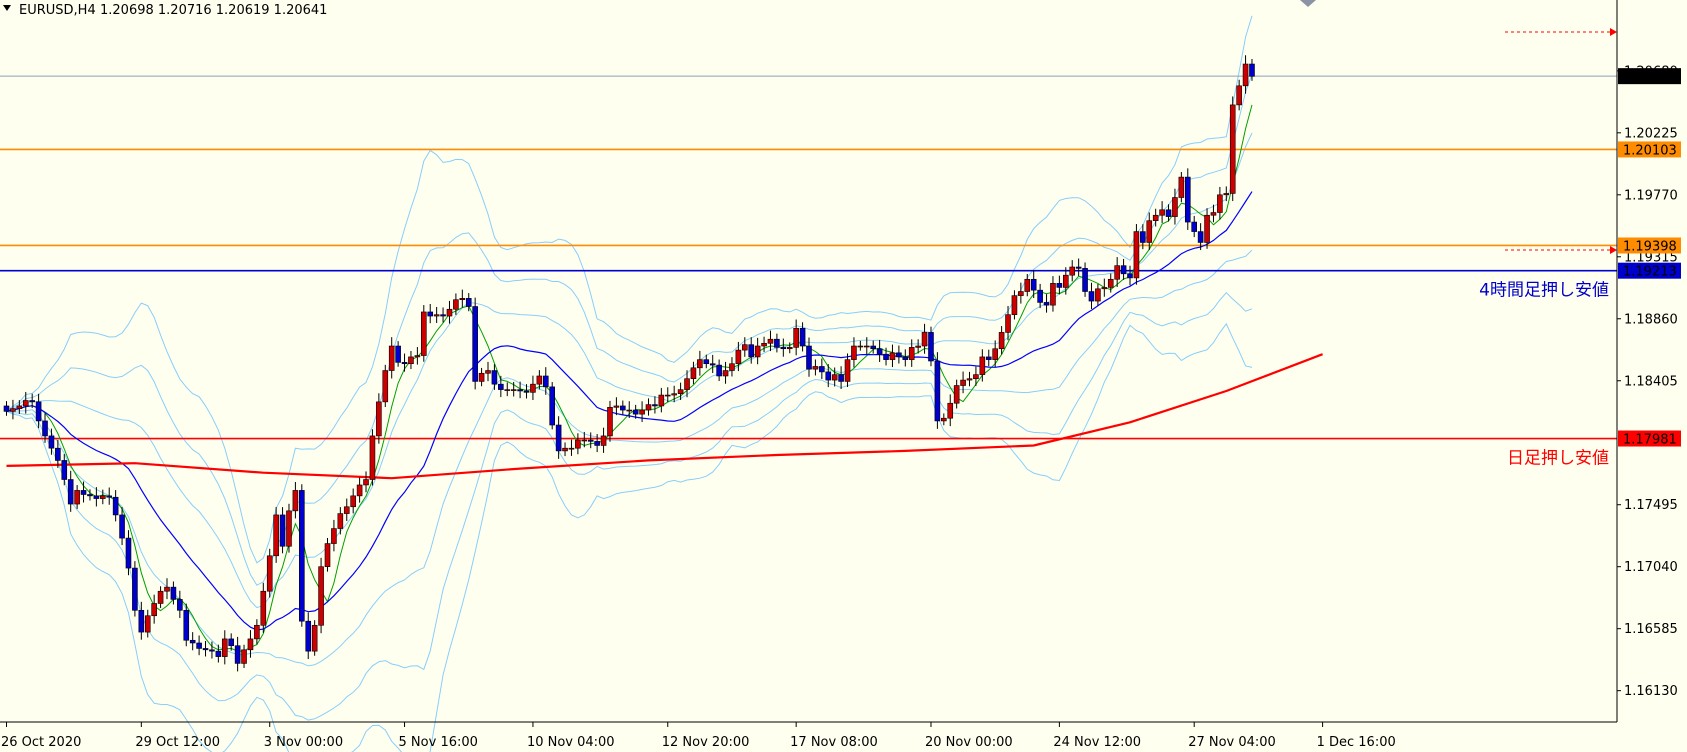 Image resolution: width=1687 pixels, height=752 pixels. What do you see at coordinates (834, 742) in the screenshot?
I see `time-tick-label: 17 Nov 08:00` at bounding box center [834, 742].